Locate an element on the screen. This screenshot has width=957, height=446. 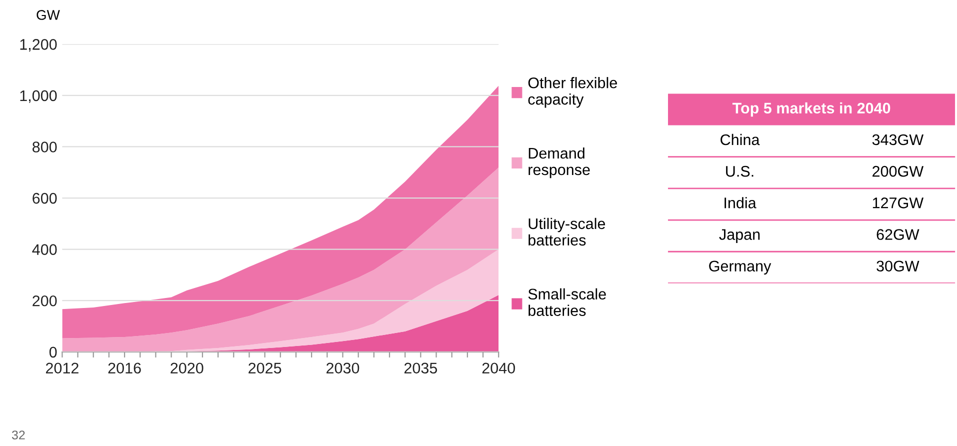
x-tick-label: 2016 is located at coordinates (124, 368).